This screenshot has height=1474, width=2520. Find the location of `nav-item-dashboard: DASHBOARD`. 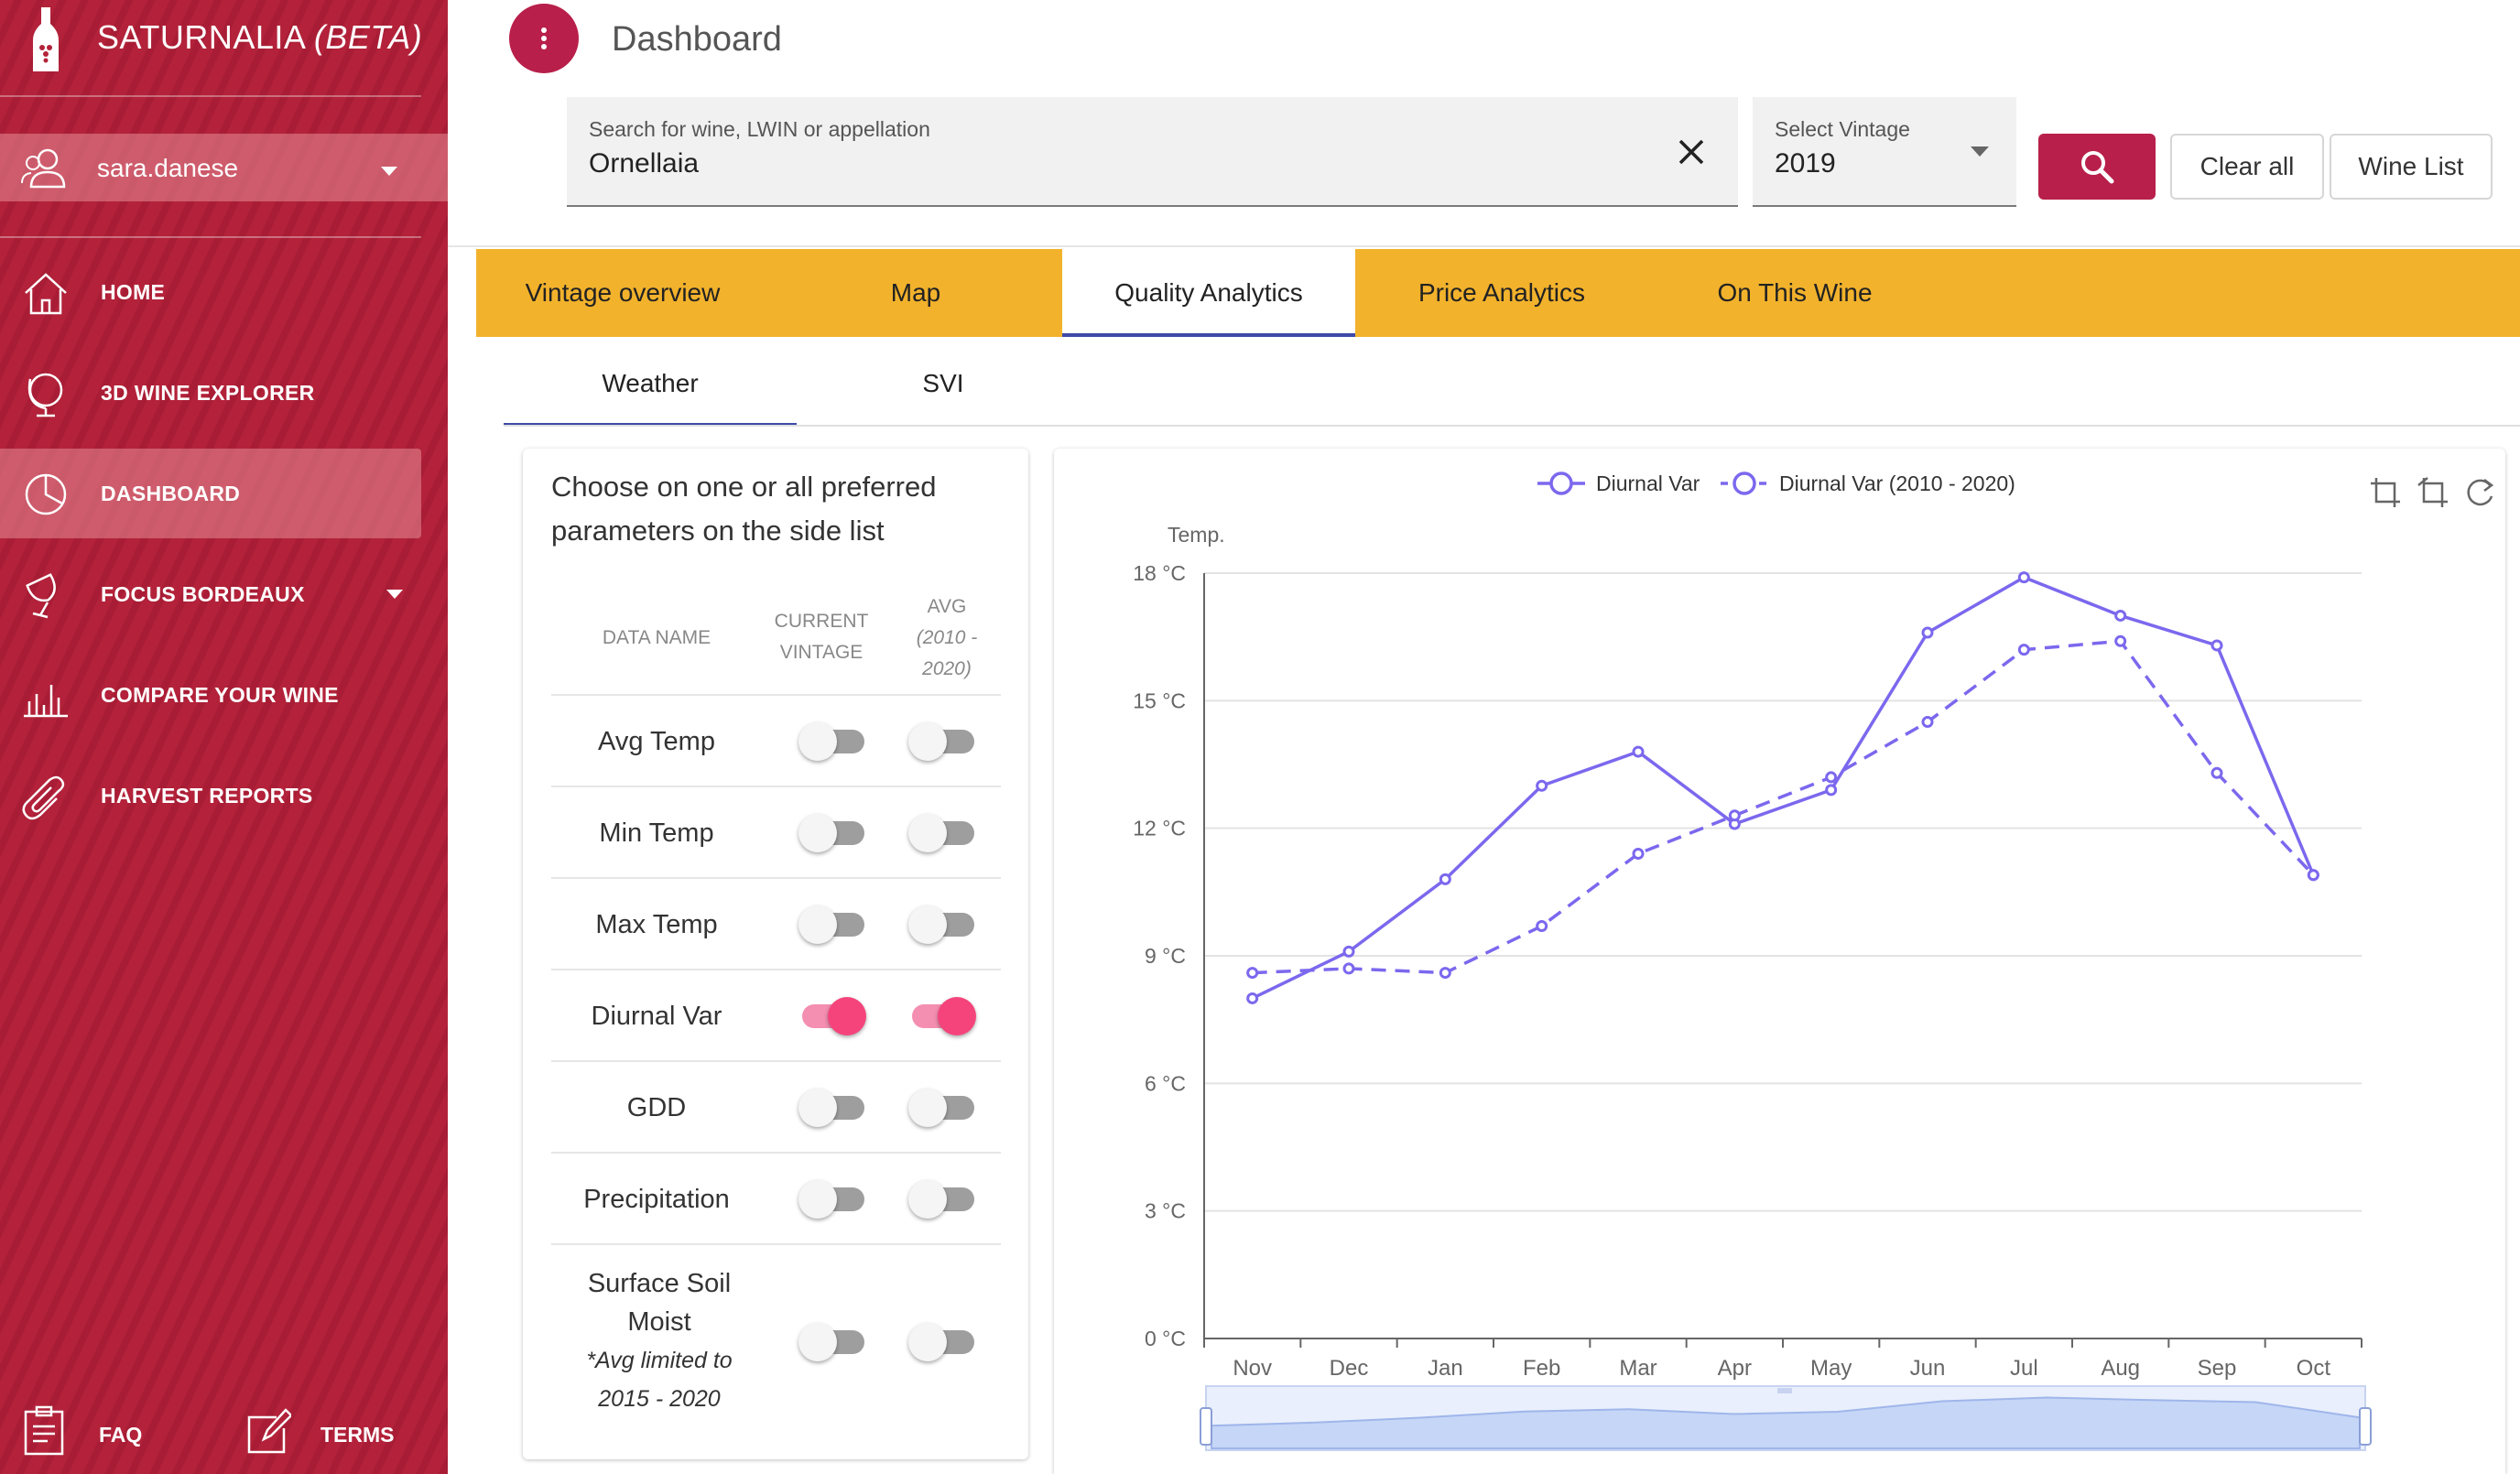

nav-item-dashboard: DASHBOARD is located at coordinates (210, 494).